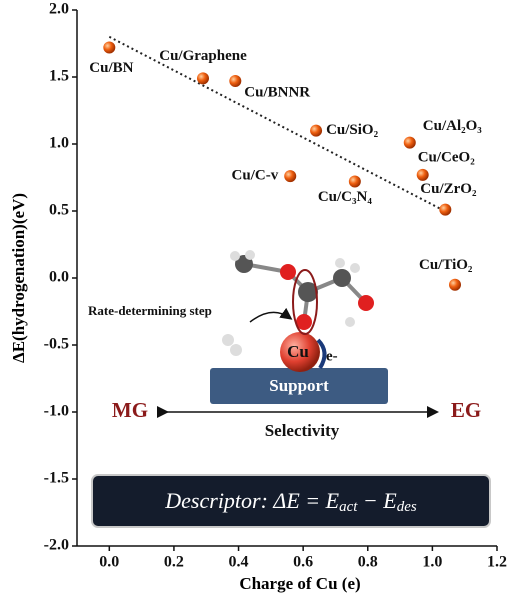 This screenshot has height=616, width=520. What do you see at coordinates (59, 143) in the screenshot?
I see `y-tick-label: 1.0` at bounding box center [59, 143].